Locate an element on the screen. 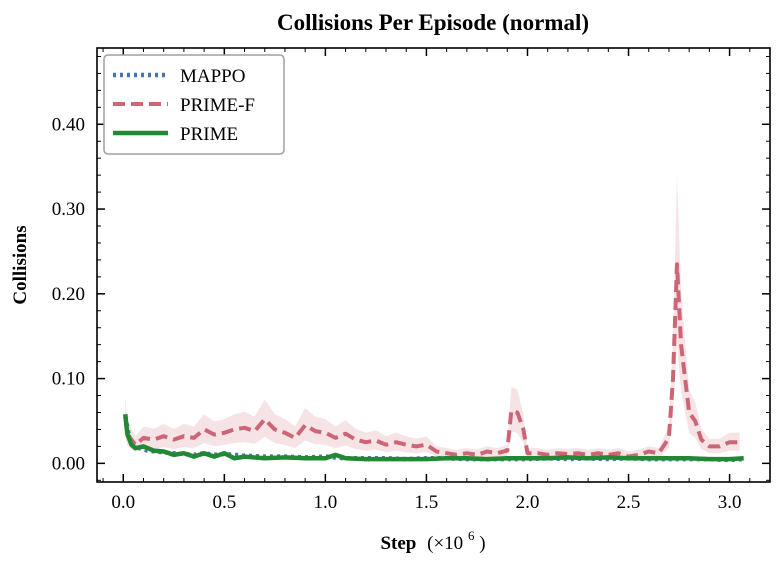 The width and height of the screenshot is (782, 566). x-axis-unit-close: ) is located at coordinates (482, 543).